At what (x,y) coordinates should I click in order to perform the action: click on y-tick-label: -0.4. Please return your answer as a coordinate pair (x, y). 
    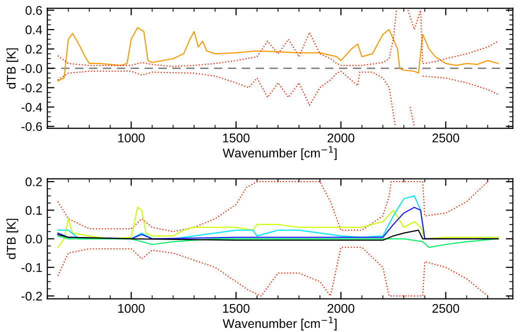
    Looking at the image, I should click on (31, 107).